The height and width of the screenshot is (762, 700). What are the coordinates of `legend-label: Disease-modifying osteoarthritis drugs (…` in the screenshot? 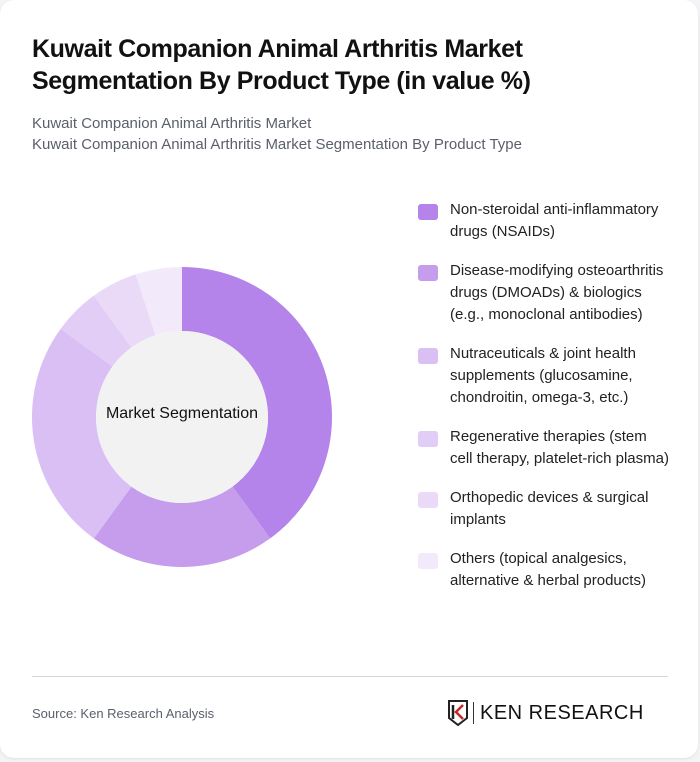 It's located at (557, 292).